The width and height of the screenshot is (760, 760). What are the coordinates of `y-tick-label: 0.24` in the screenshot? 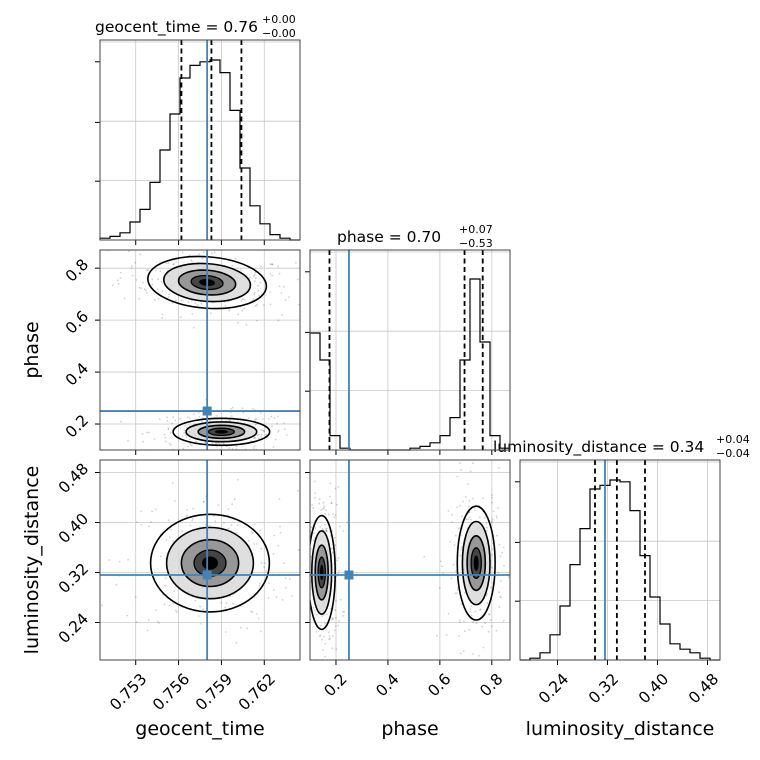 It's located at (73, 628).